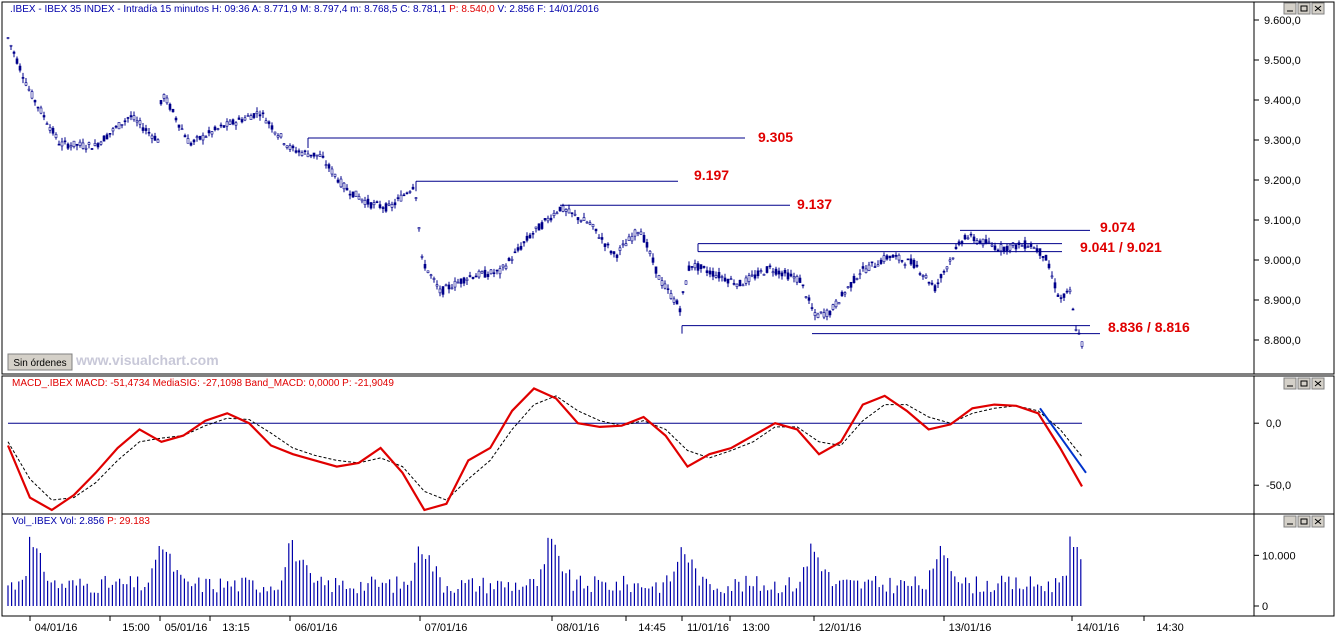 This screenshot has height=634, width=1336. What do you see at coordinates (1282, 301) in the screenshot?
I see `price-tick-label: 8.900,0` at bounding box center [1282, 301].